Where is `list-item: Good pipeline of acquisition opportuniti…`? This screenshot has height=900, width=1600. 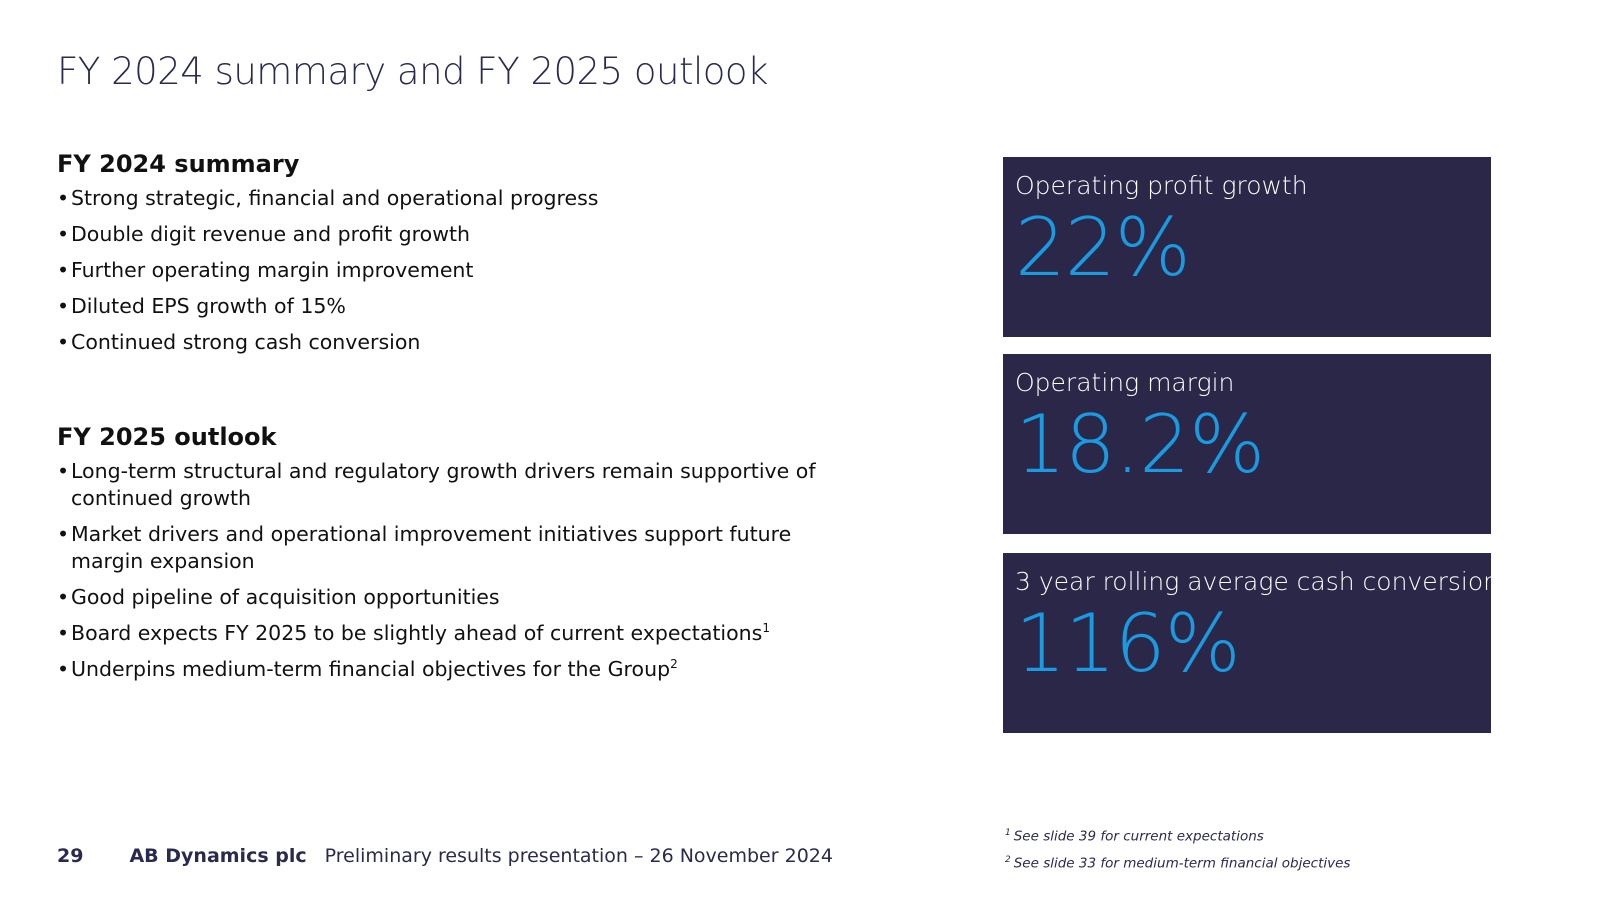 list-item: Good pipeline of acquisition opportuniti… is located at coordinates (457, 597).